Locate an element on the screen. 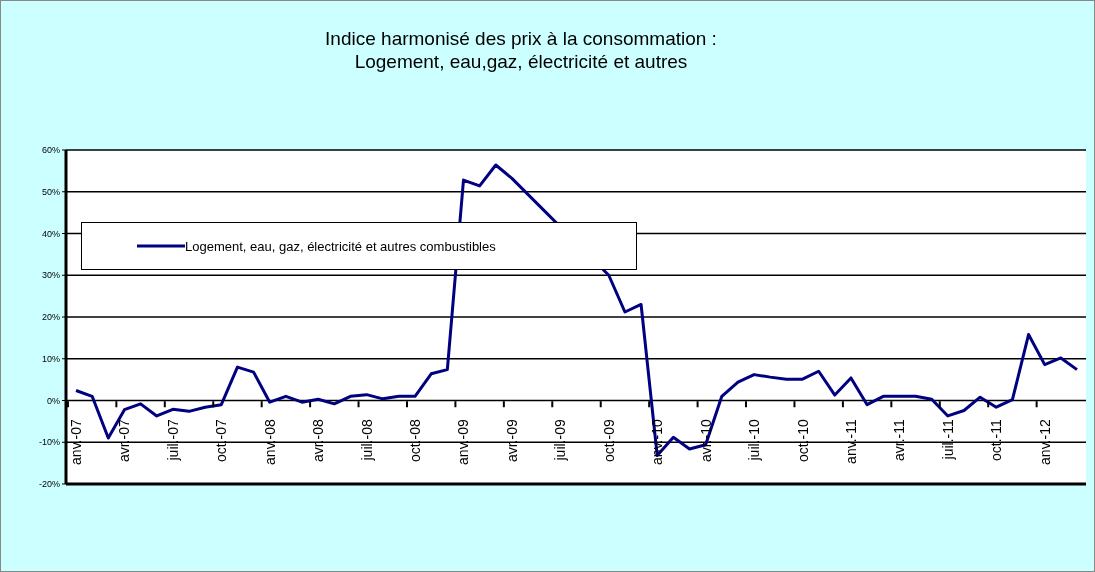  x-tick-label: anv.-10 is located at coordinates (657, 442).